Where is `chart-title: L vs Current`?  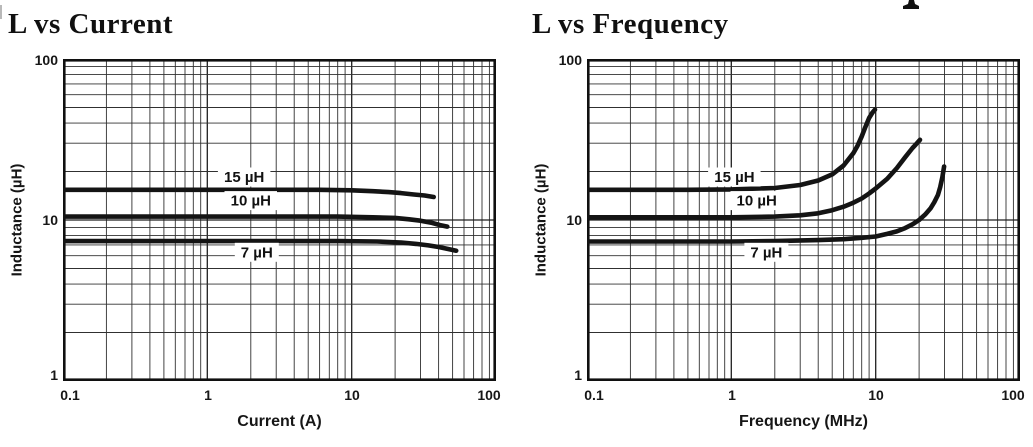
chart-title: L vs Current is located at coordinates (90, 24).